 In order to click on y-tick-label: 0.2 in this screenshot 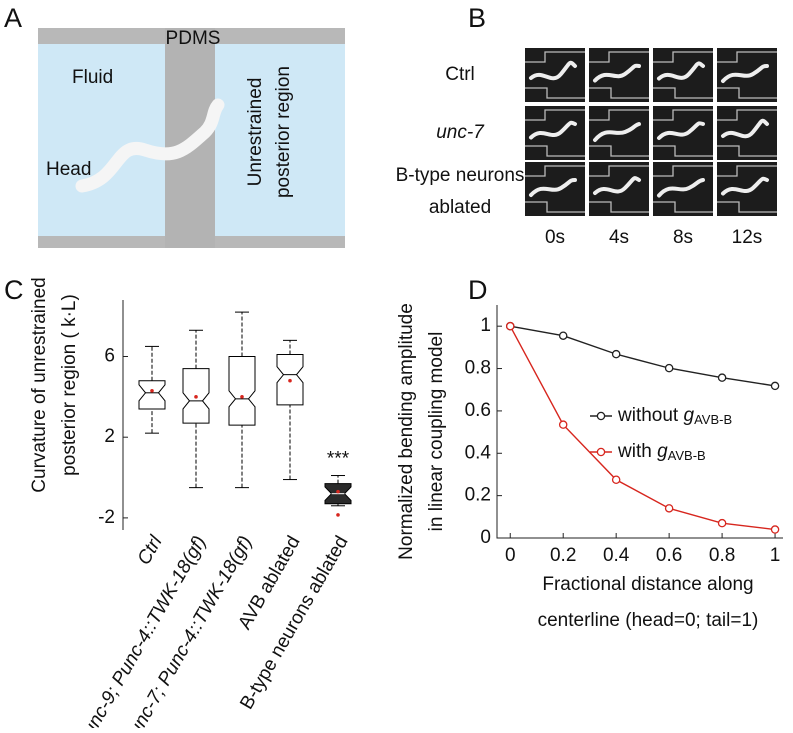, I will do `click(478, 495)`.